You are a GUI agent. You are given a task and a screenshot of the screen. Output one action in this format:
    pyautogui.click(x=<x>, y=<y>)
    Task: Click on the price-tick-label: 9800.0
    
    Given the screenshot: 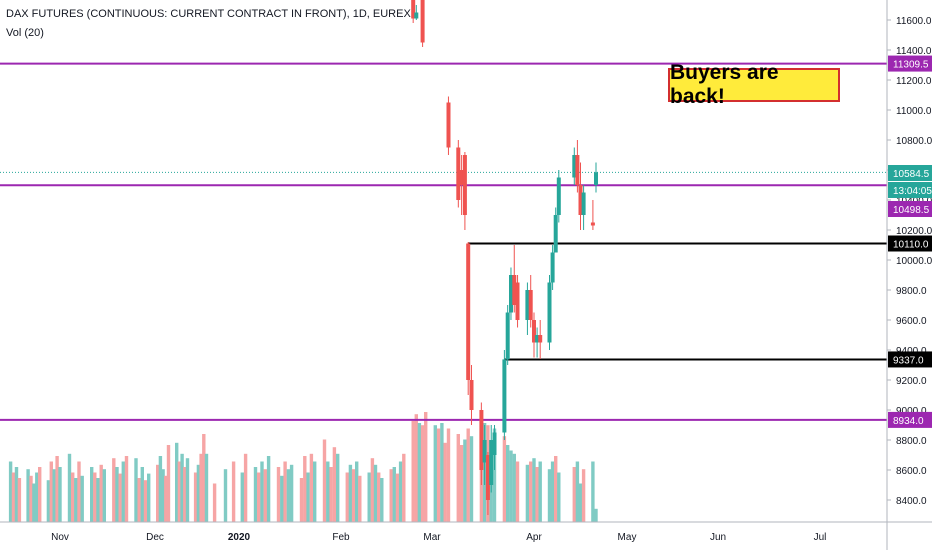 What is the action you would take?
    pyautogui.click(x=911, y=291)
    